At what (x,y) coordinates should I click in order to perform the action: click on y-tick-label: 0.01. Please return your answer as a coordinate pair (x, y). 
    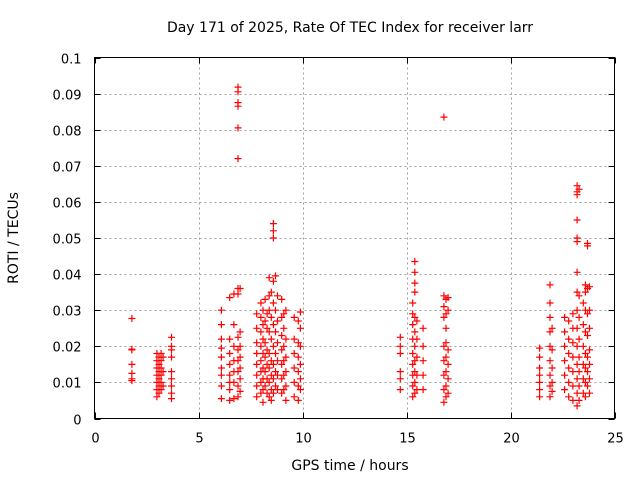
    Looking at the image, I should click on (67, 384).